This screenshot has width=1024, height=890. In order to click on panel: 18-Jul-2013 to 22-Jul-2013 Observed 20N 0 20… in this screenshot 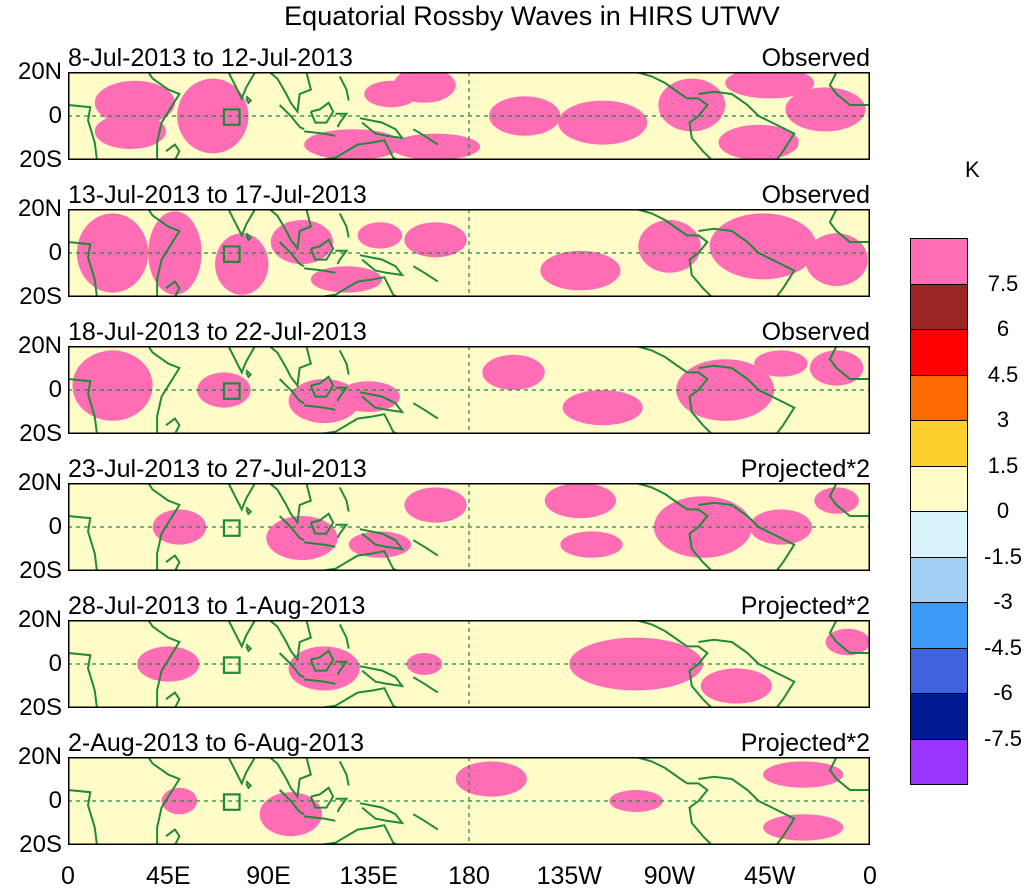, I will do `click(450, 388)`.